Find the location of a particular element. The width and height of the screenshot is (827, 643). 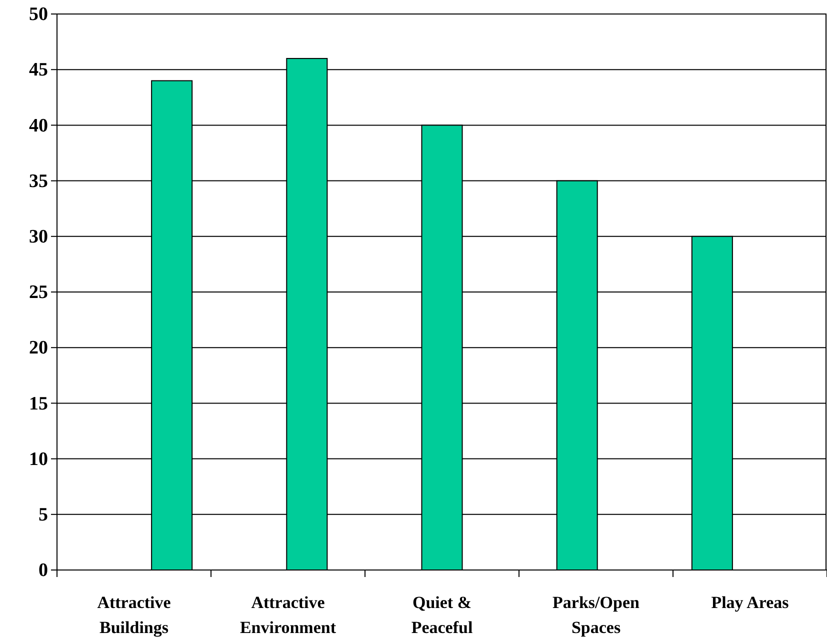

y-tick-label: 20 is located at coordinates (38, 348).